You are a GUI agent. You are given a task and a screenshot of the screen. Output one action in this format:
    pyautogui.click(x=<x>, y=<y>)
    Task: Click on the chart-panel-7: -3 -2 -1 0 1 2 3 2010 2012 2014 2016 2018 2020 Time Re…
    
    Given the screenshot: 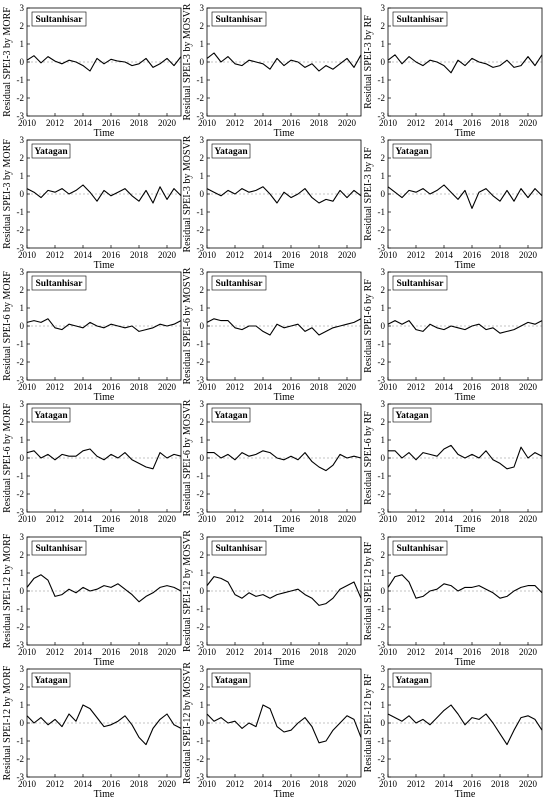 What is the action you would take?
    pyautogui.click(x=272, y=335)
    